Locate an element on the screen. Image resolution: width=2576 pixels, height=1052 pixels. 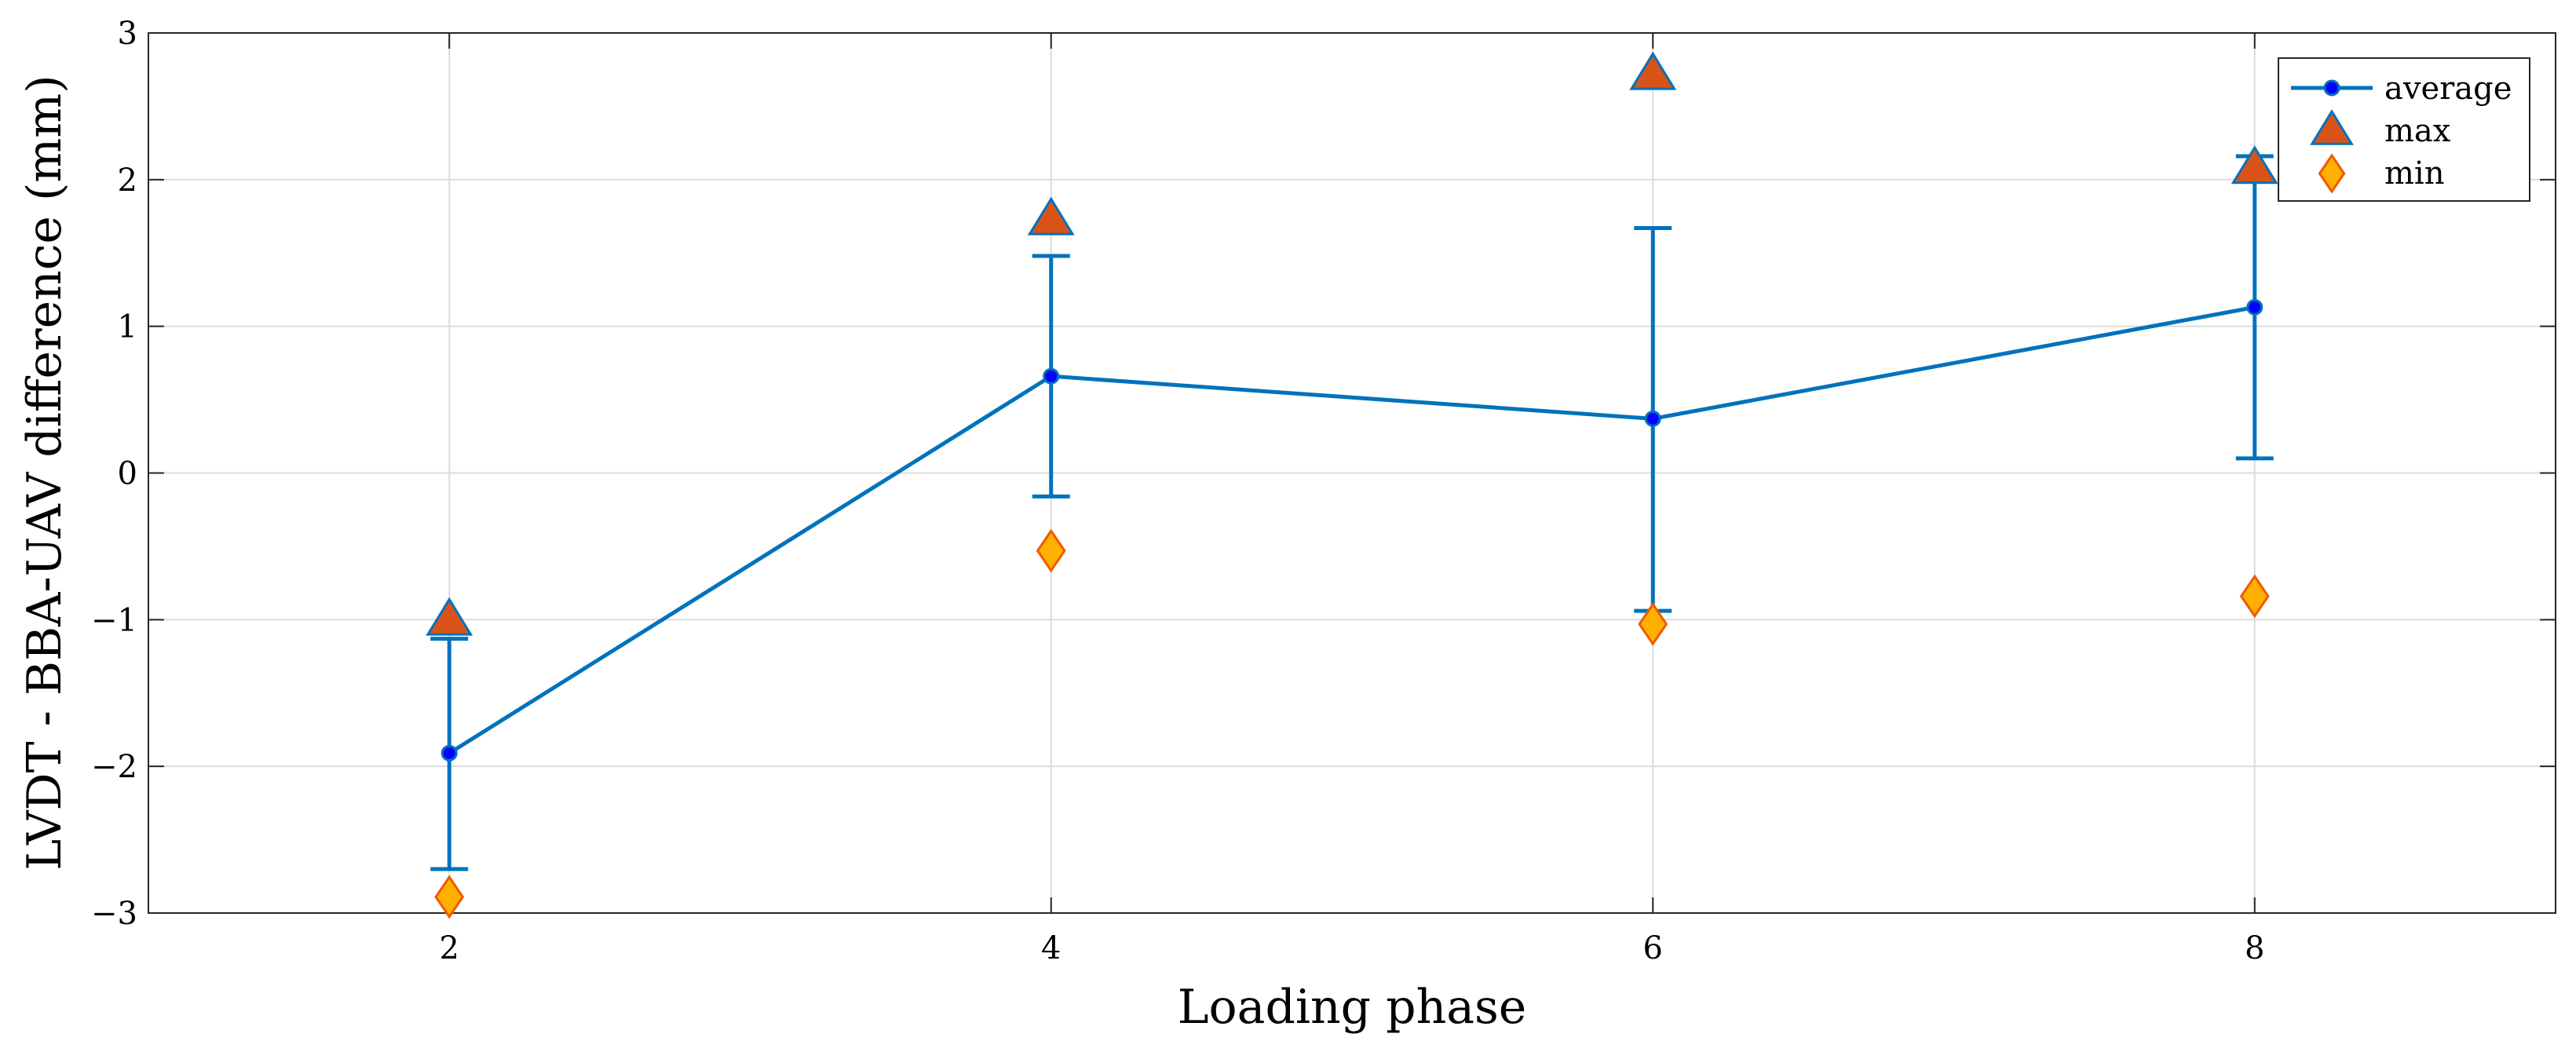
x-axis-title: Loading phase is located at coordinates (1352, 1007).